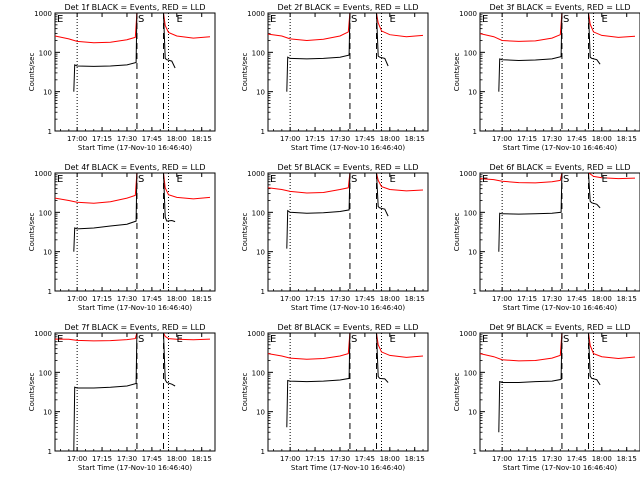 The height and width of the screenshot is (480, 640). Describe the element at coordinates (347, 7) in the screenshot. I see `panel-title: Det 2f BLACK = Events, RED = LLD` at that location.